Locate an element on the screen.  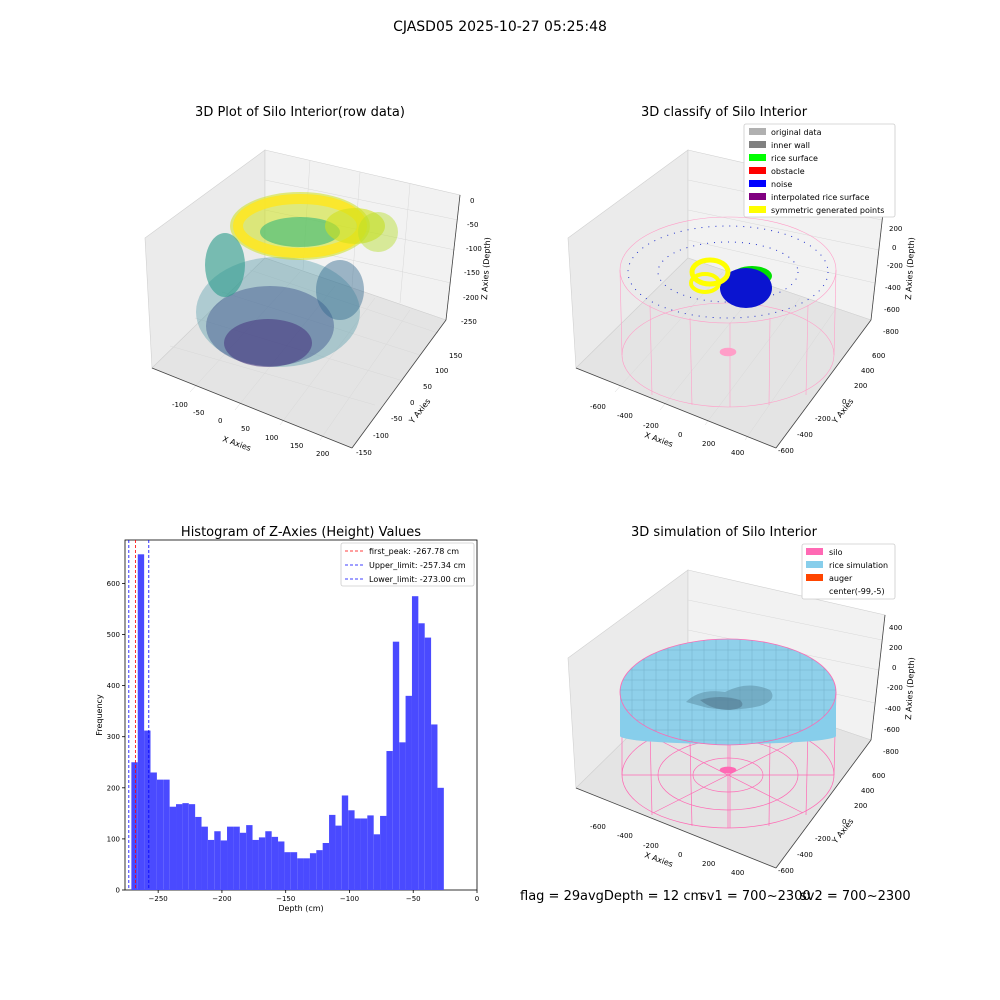
legend-swatch-obstacle is located at coordinates (757, 170).